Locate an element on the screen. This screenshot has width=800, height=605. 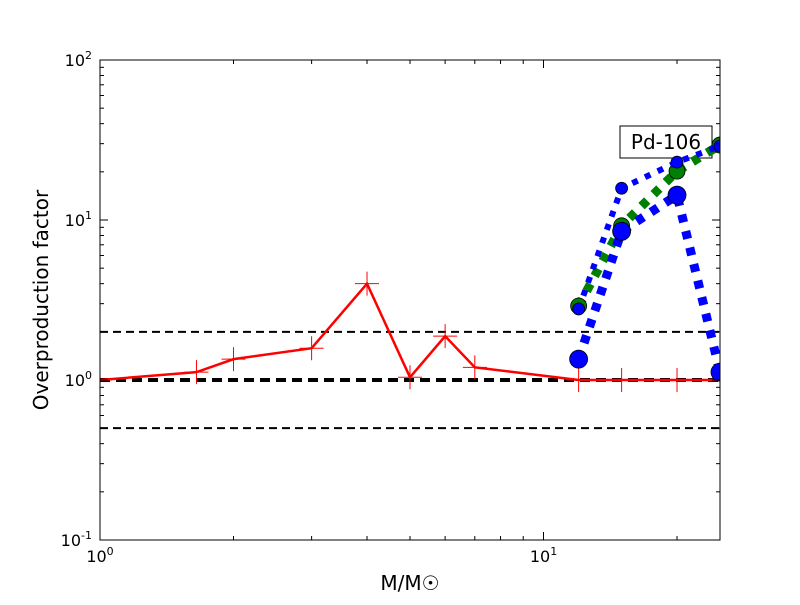
x-axis-label: M/M☉ is located at coordinates (409, 583).